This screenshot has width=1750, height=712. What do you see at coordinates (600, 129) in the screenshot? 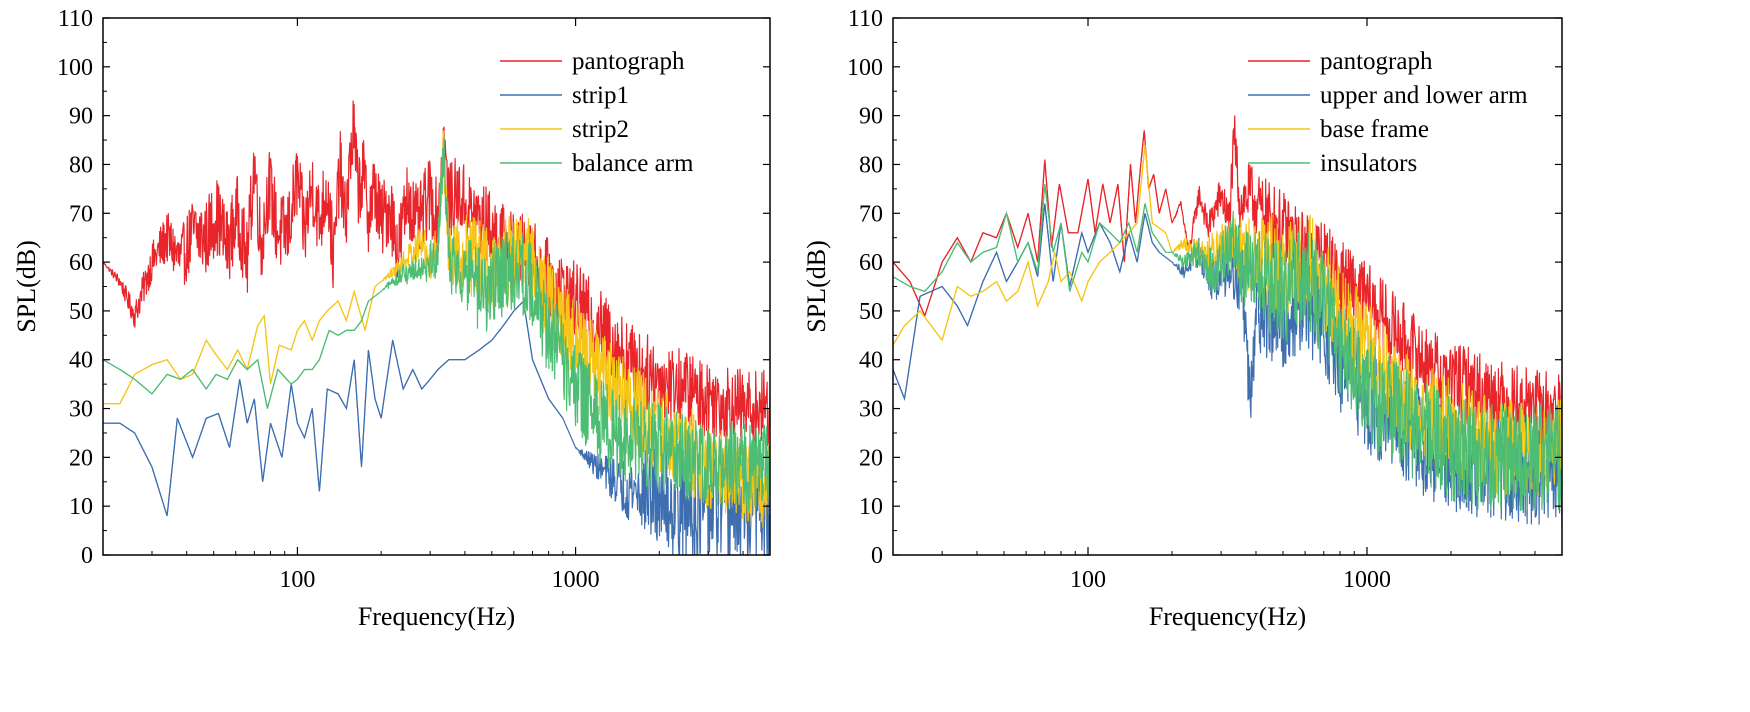
I see `legend-label: strip2` at bounding box center [600, 129].